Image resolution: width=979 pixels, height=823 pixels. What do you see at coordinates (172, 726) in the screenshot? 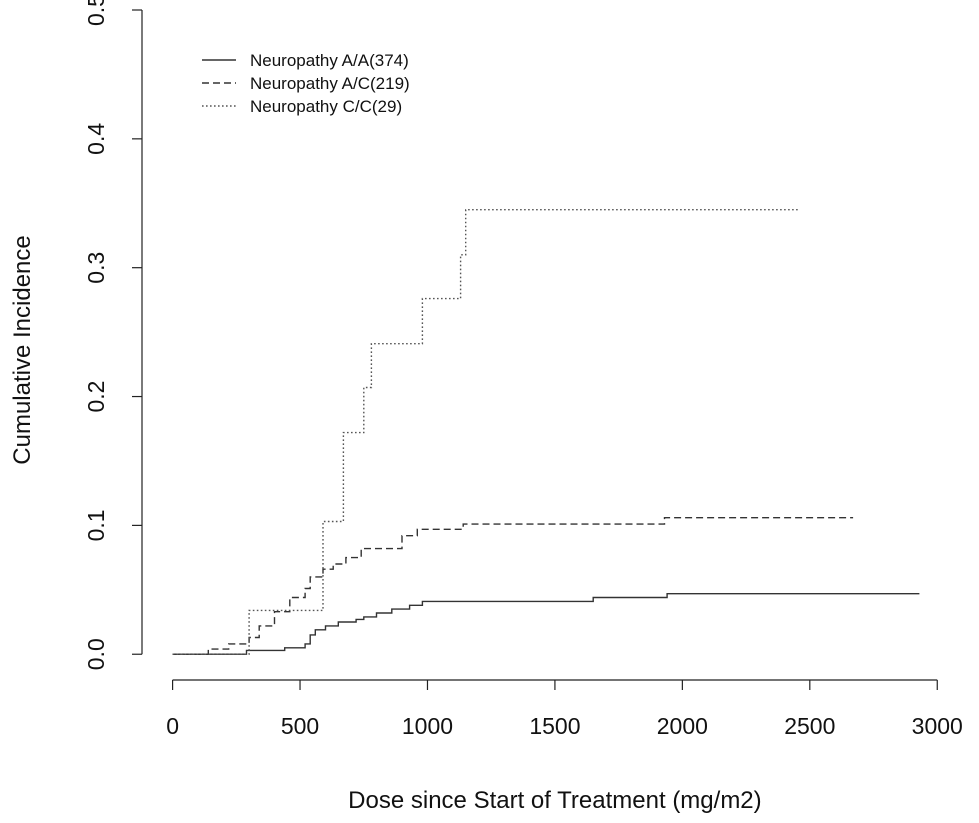
I see `x-tick-label: 0` at bounding box center [172, 726].